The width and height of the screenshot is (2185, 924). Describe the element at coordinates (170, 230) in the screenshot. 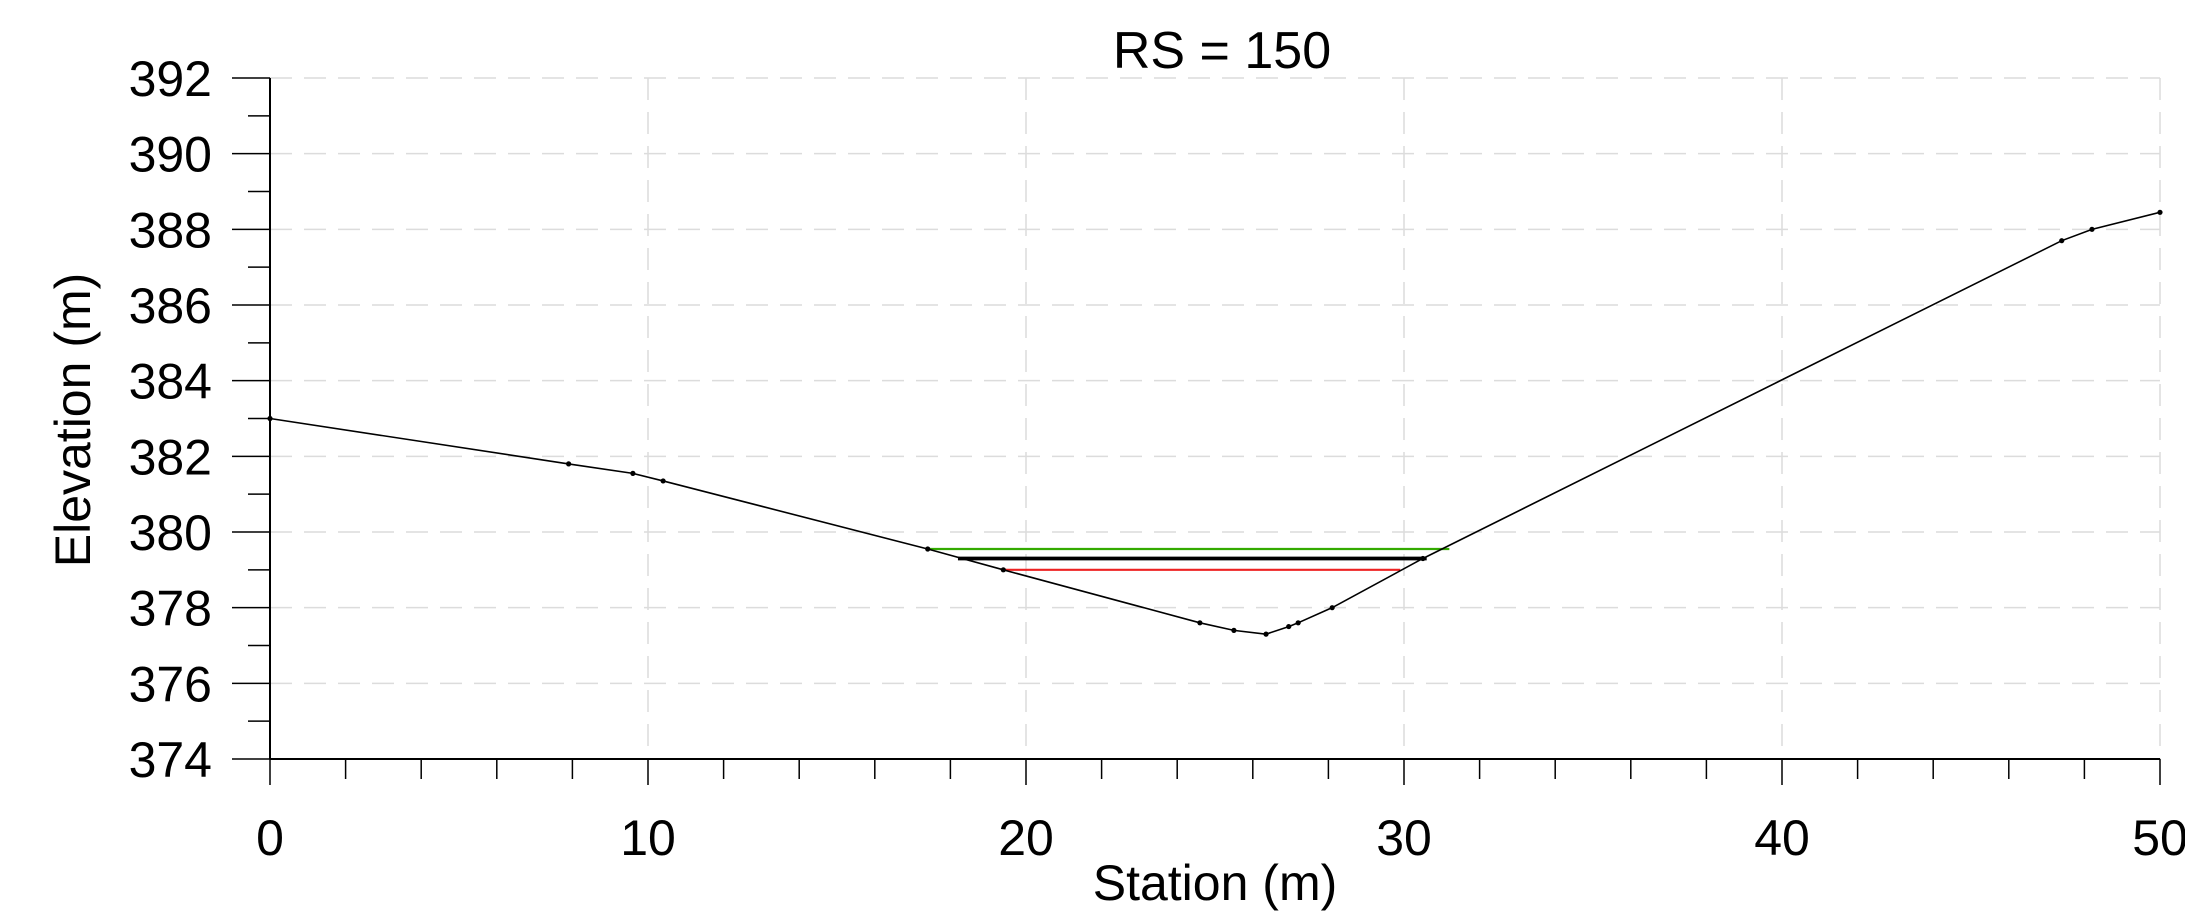

I see `y-tick-label: 388` at that location.